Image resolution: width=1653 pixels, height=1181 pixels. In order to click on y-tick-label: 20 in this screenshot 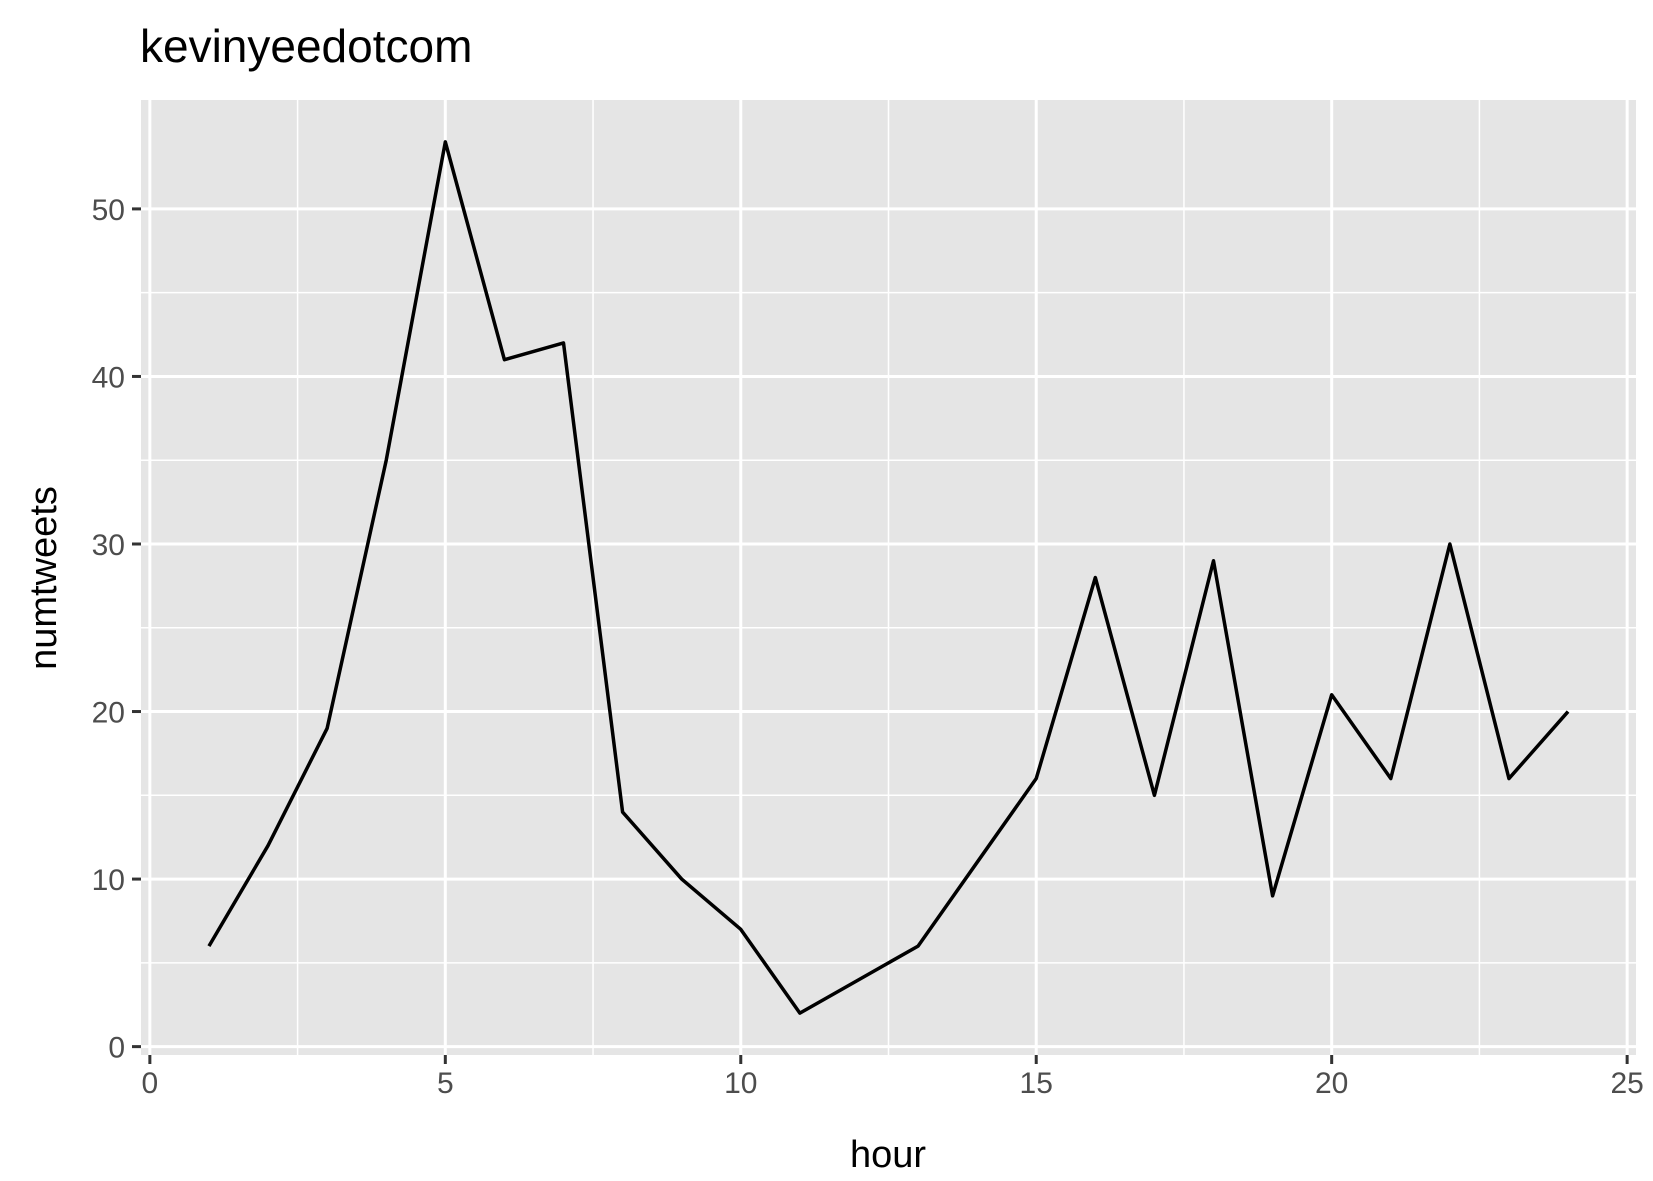, I will do `click(108, 713)`.